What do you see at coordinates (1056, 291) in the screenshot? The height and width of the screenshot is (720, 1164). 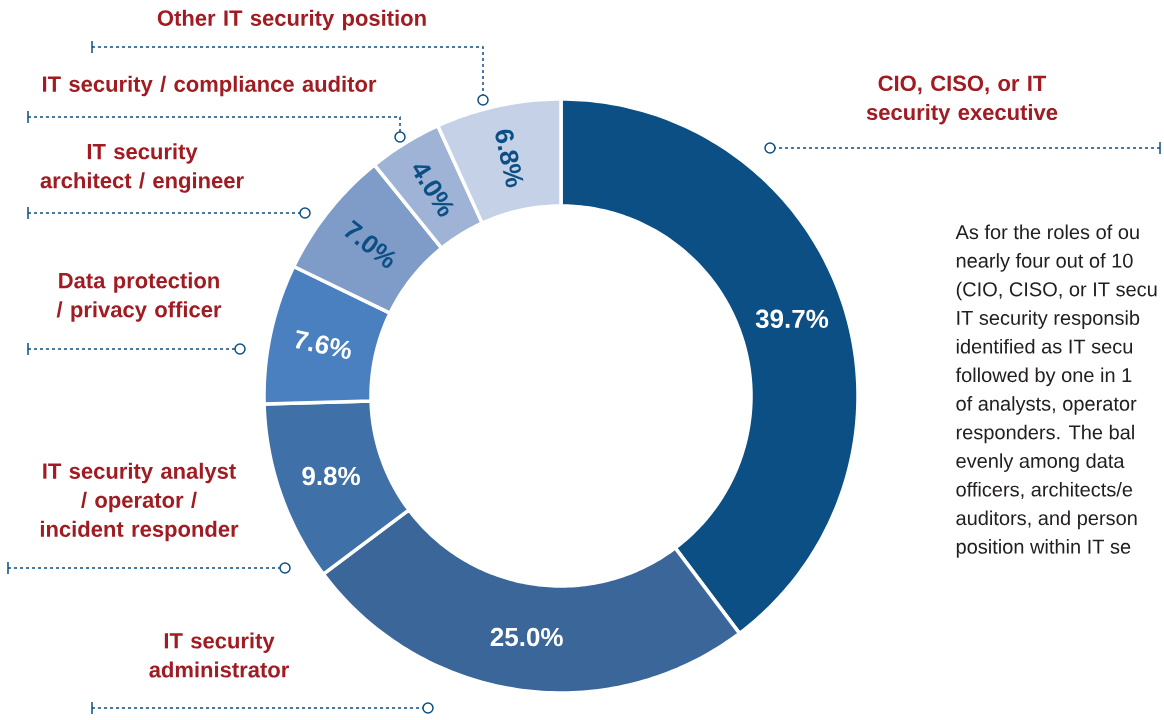 I see `text: (CIO, CISO, or IT secu` at bounding box center [1056, 291].